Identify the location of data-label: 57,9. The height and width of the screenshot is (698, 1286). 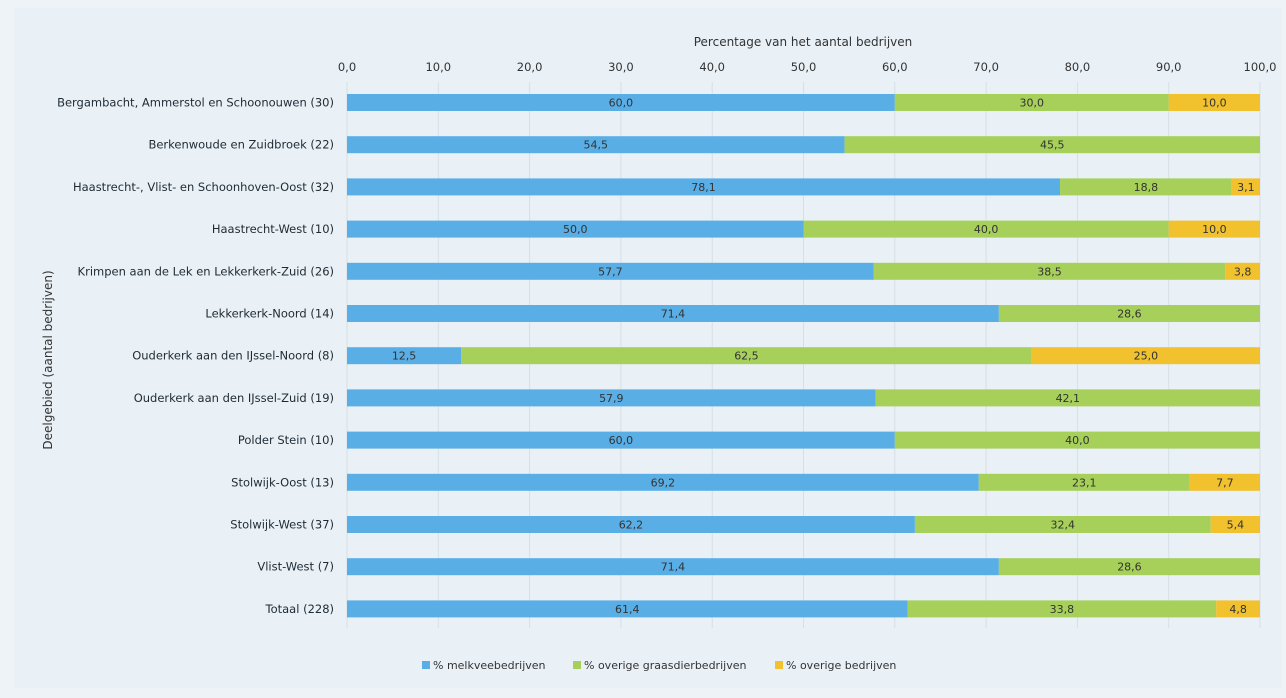
(611, 398).